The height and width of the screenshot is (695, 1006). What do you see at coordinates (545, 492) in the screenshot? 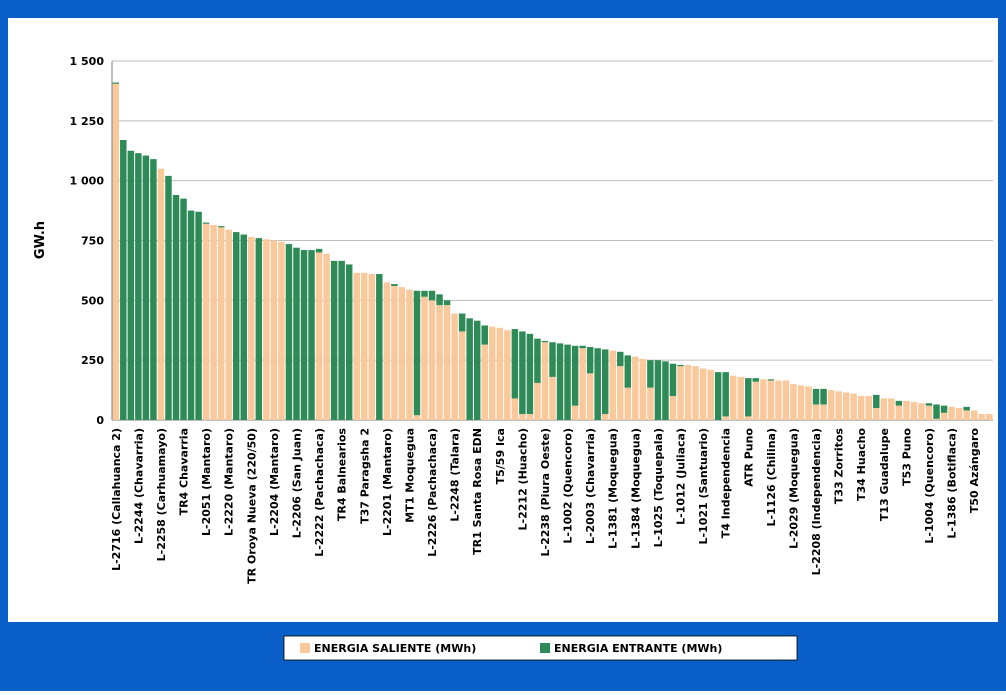
I see `x-tick-label: L-2238 (Piura Oeste)` at bounding box center [545, 492].